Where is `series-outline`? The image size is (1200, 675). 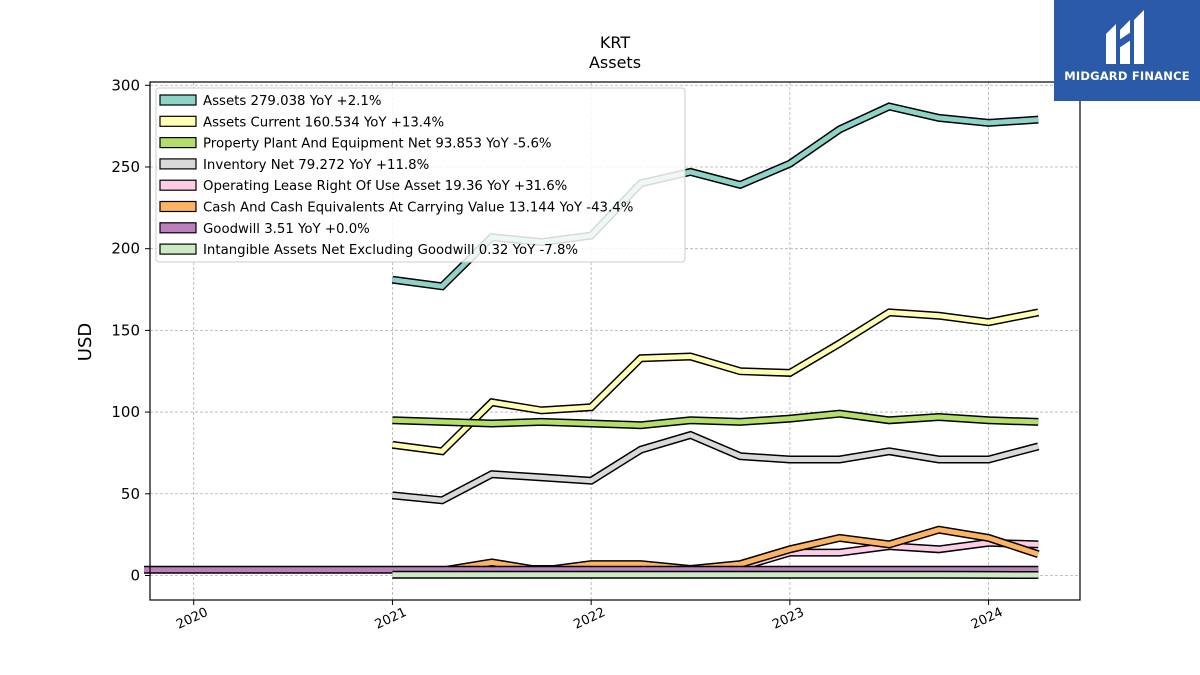 series-outline is located at coordinates (715, 382).